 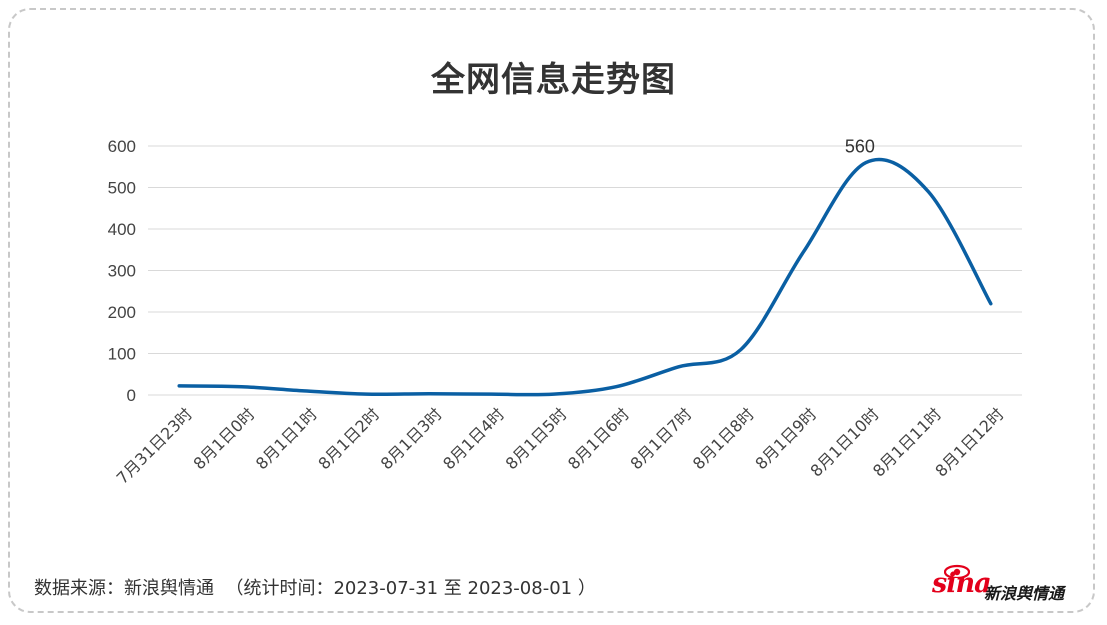 What do you see at coordinates (598, 438) in the screenshot?
I see `x-tick-label: 8月1日6时` at bounding box center [598, 438].